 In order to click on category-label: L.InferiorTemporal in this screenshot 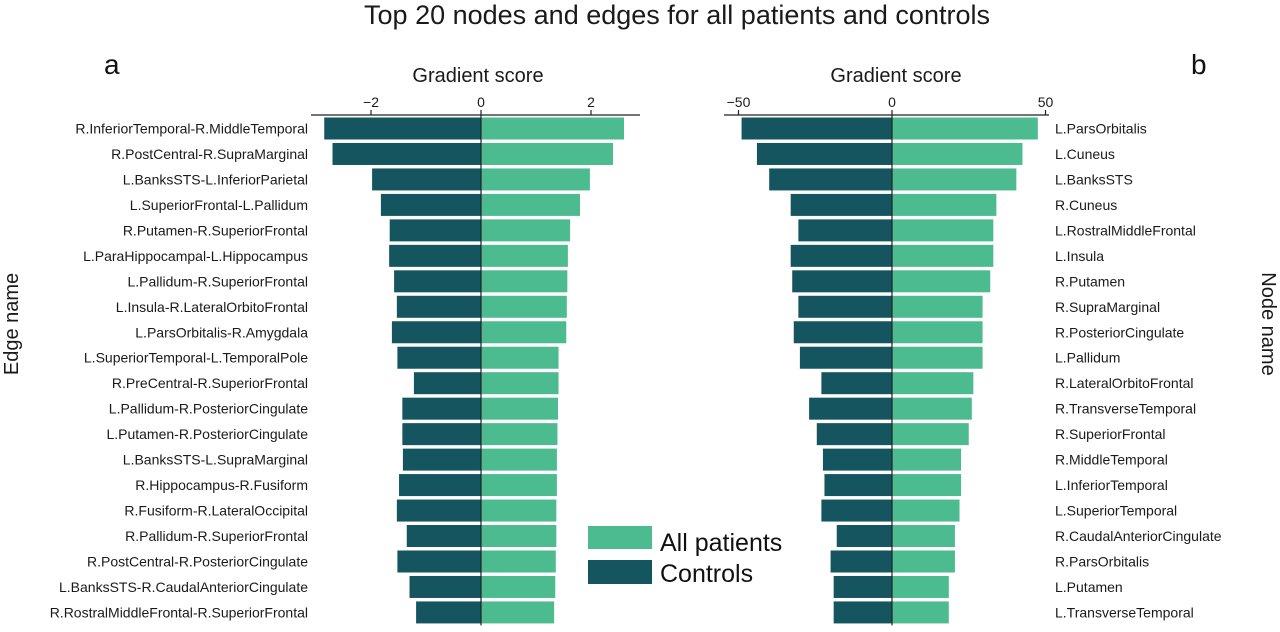, I will do `click(1111, 485)`.